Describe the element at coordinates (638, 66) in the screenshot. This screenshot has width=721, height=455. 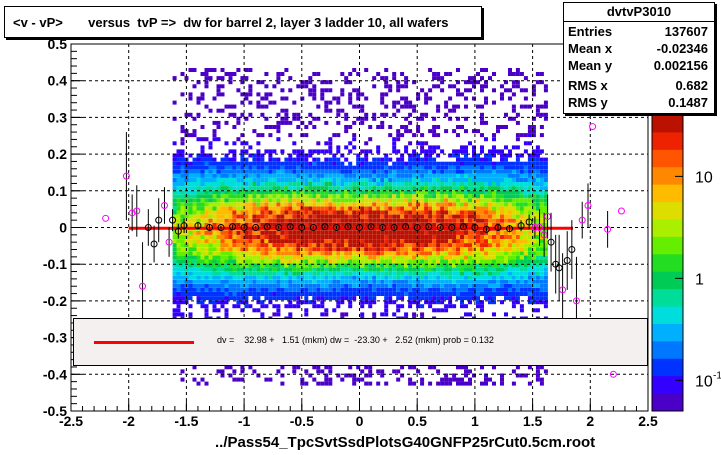
I see `stats-row-mean-y: Mean y 0.002156` at that location.